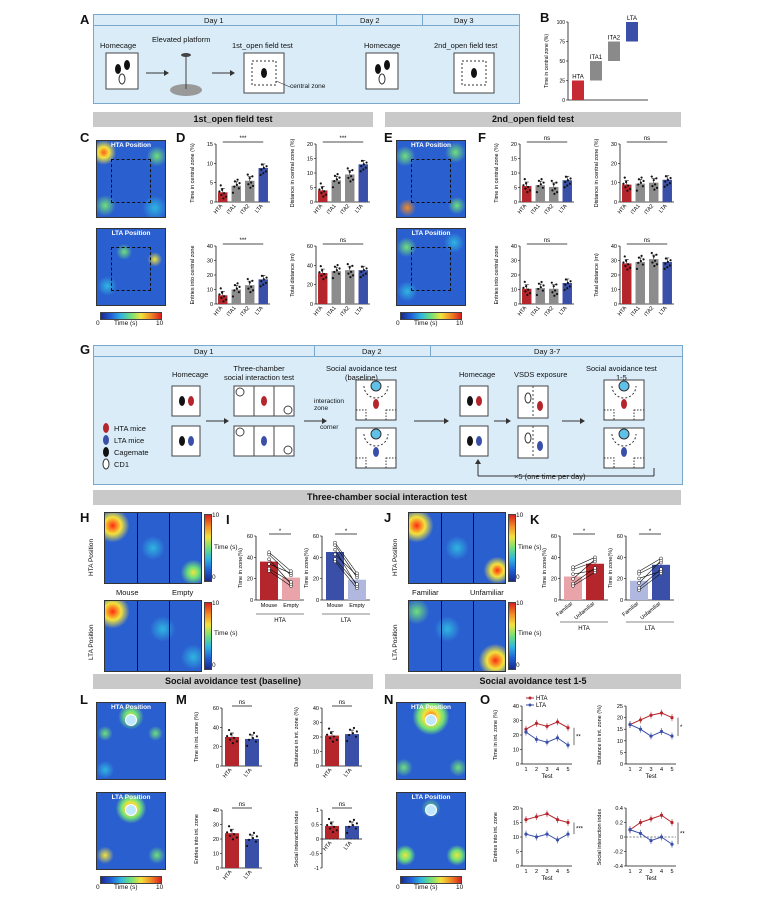  I want to click on ylabel: Time in int. zone (%), so click(197, 737).